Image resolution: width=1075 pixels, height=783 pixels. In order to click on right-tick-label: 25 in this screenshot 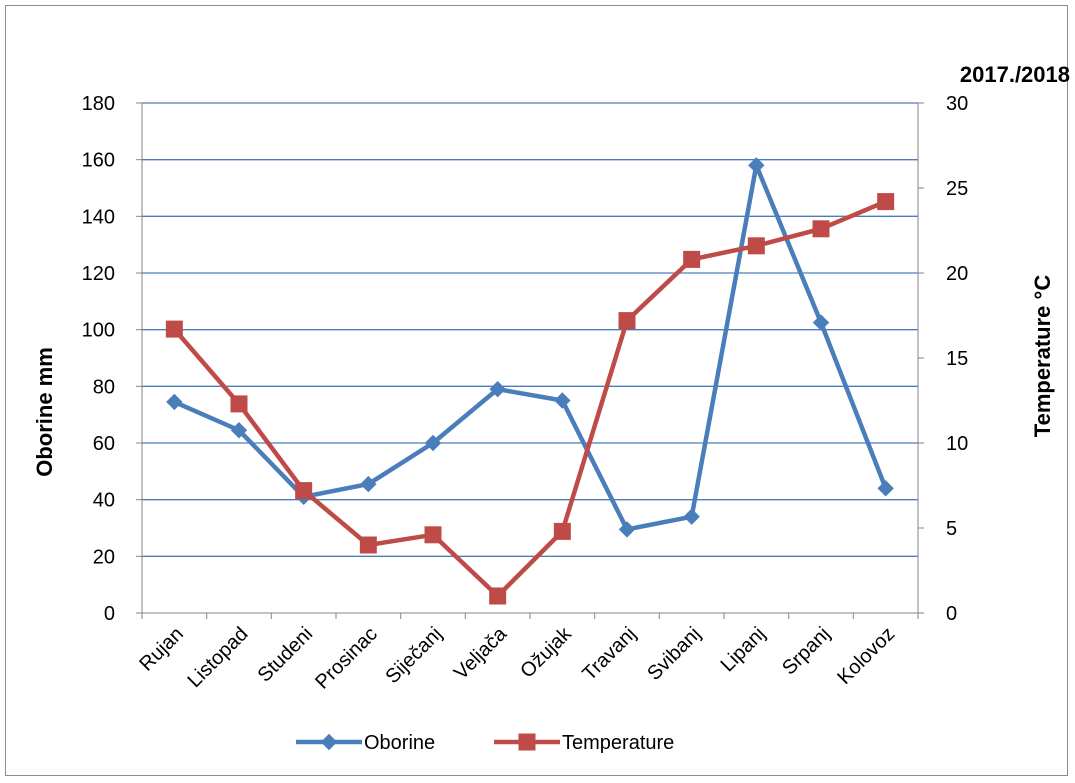, I will do `click(957, 189)`.